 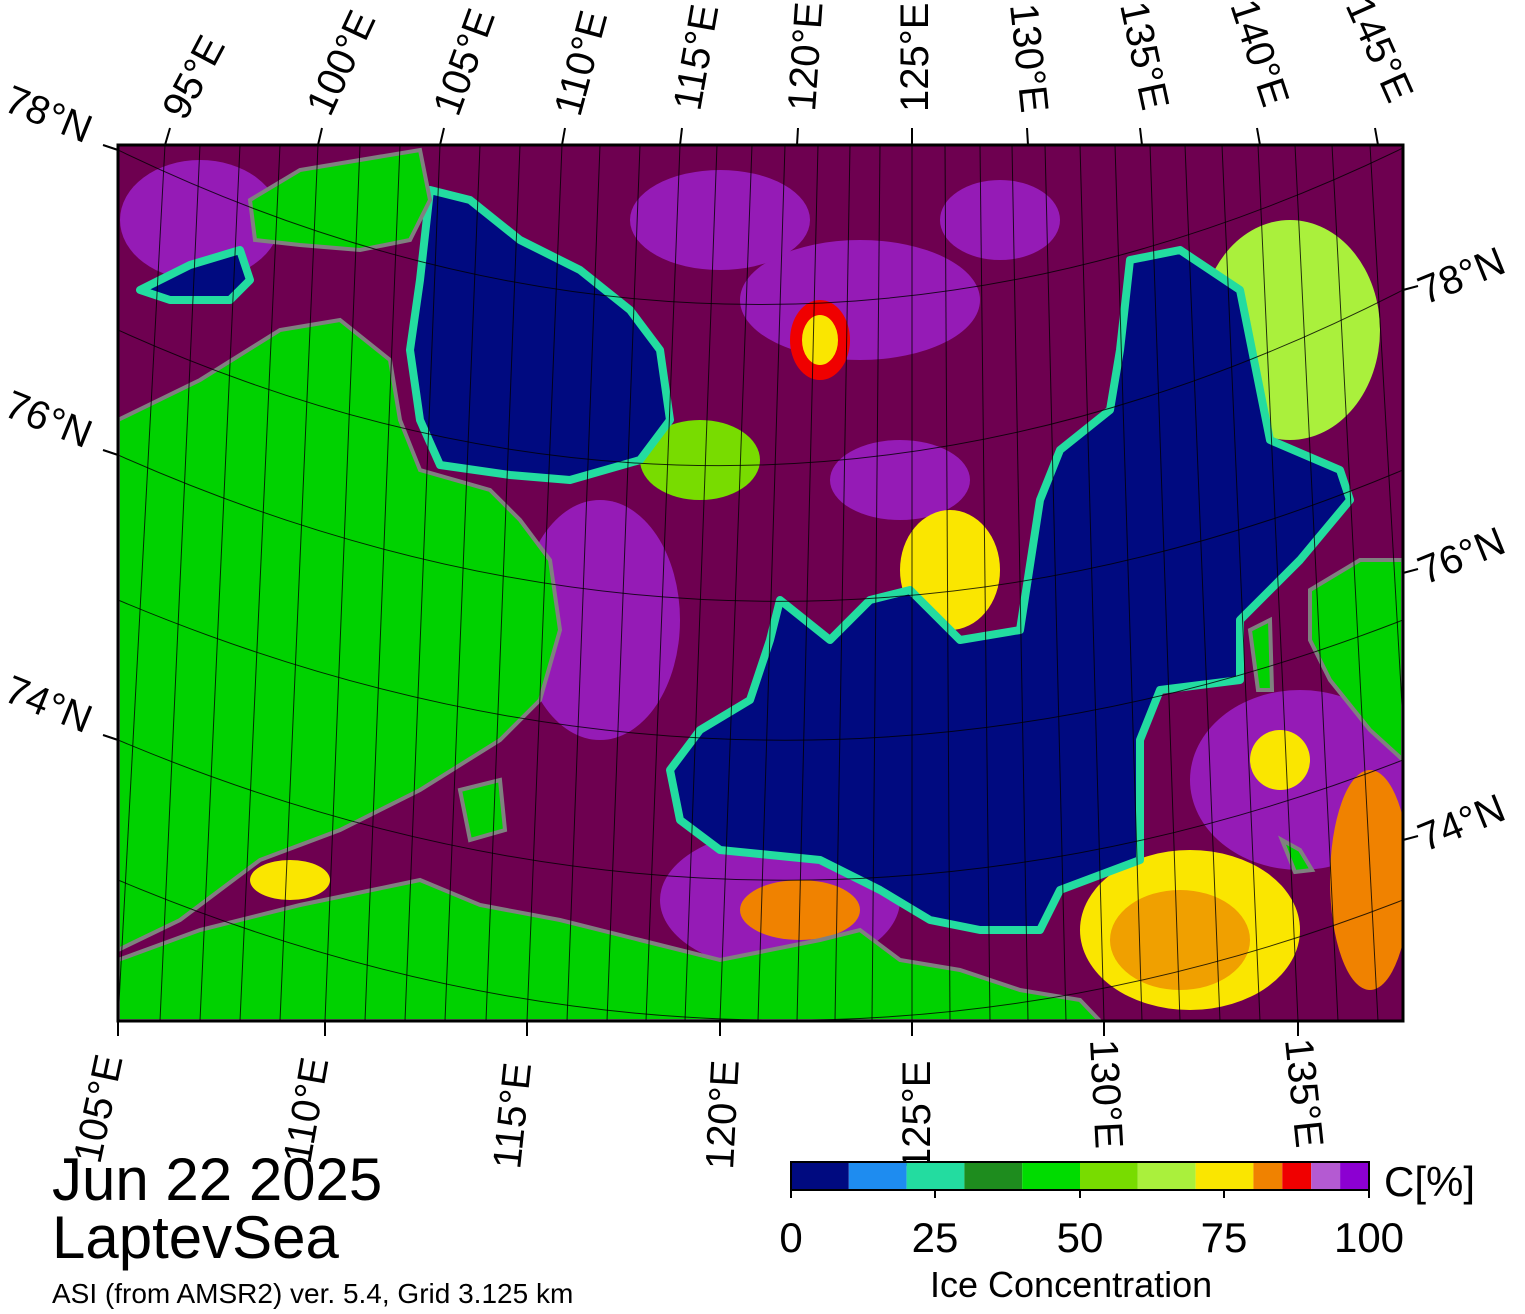 What do you see at coordinates (49, 115) in the screenshot?
I see `lat-label-left: 78°N` at bounding box center [49, 115].